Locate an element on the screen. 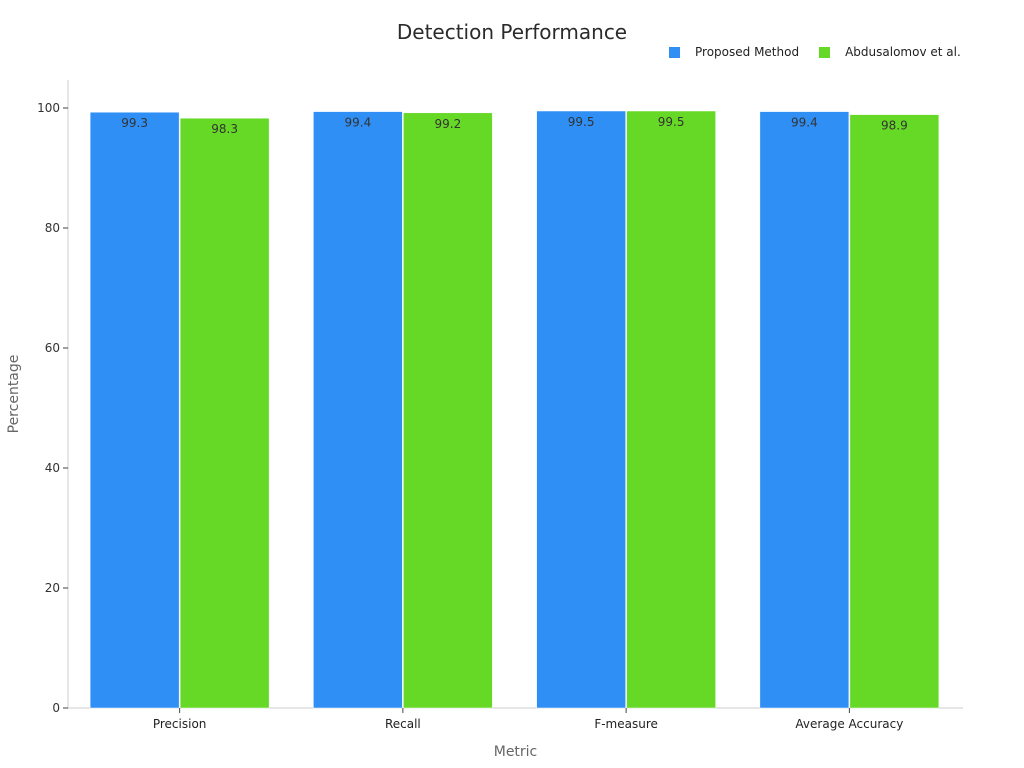 The width and height of the screenshot is (1024, 768). y-tick-label: 100 is located at coordinates (48, 108).